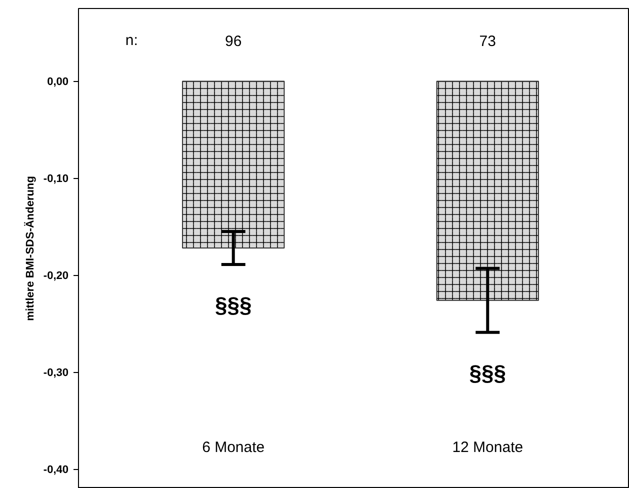  Describe the element at coordinates (29, 248) in the screenshot. I see `y-axis-title: mittlere BMI-SDS-Änderung` at that location.